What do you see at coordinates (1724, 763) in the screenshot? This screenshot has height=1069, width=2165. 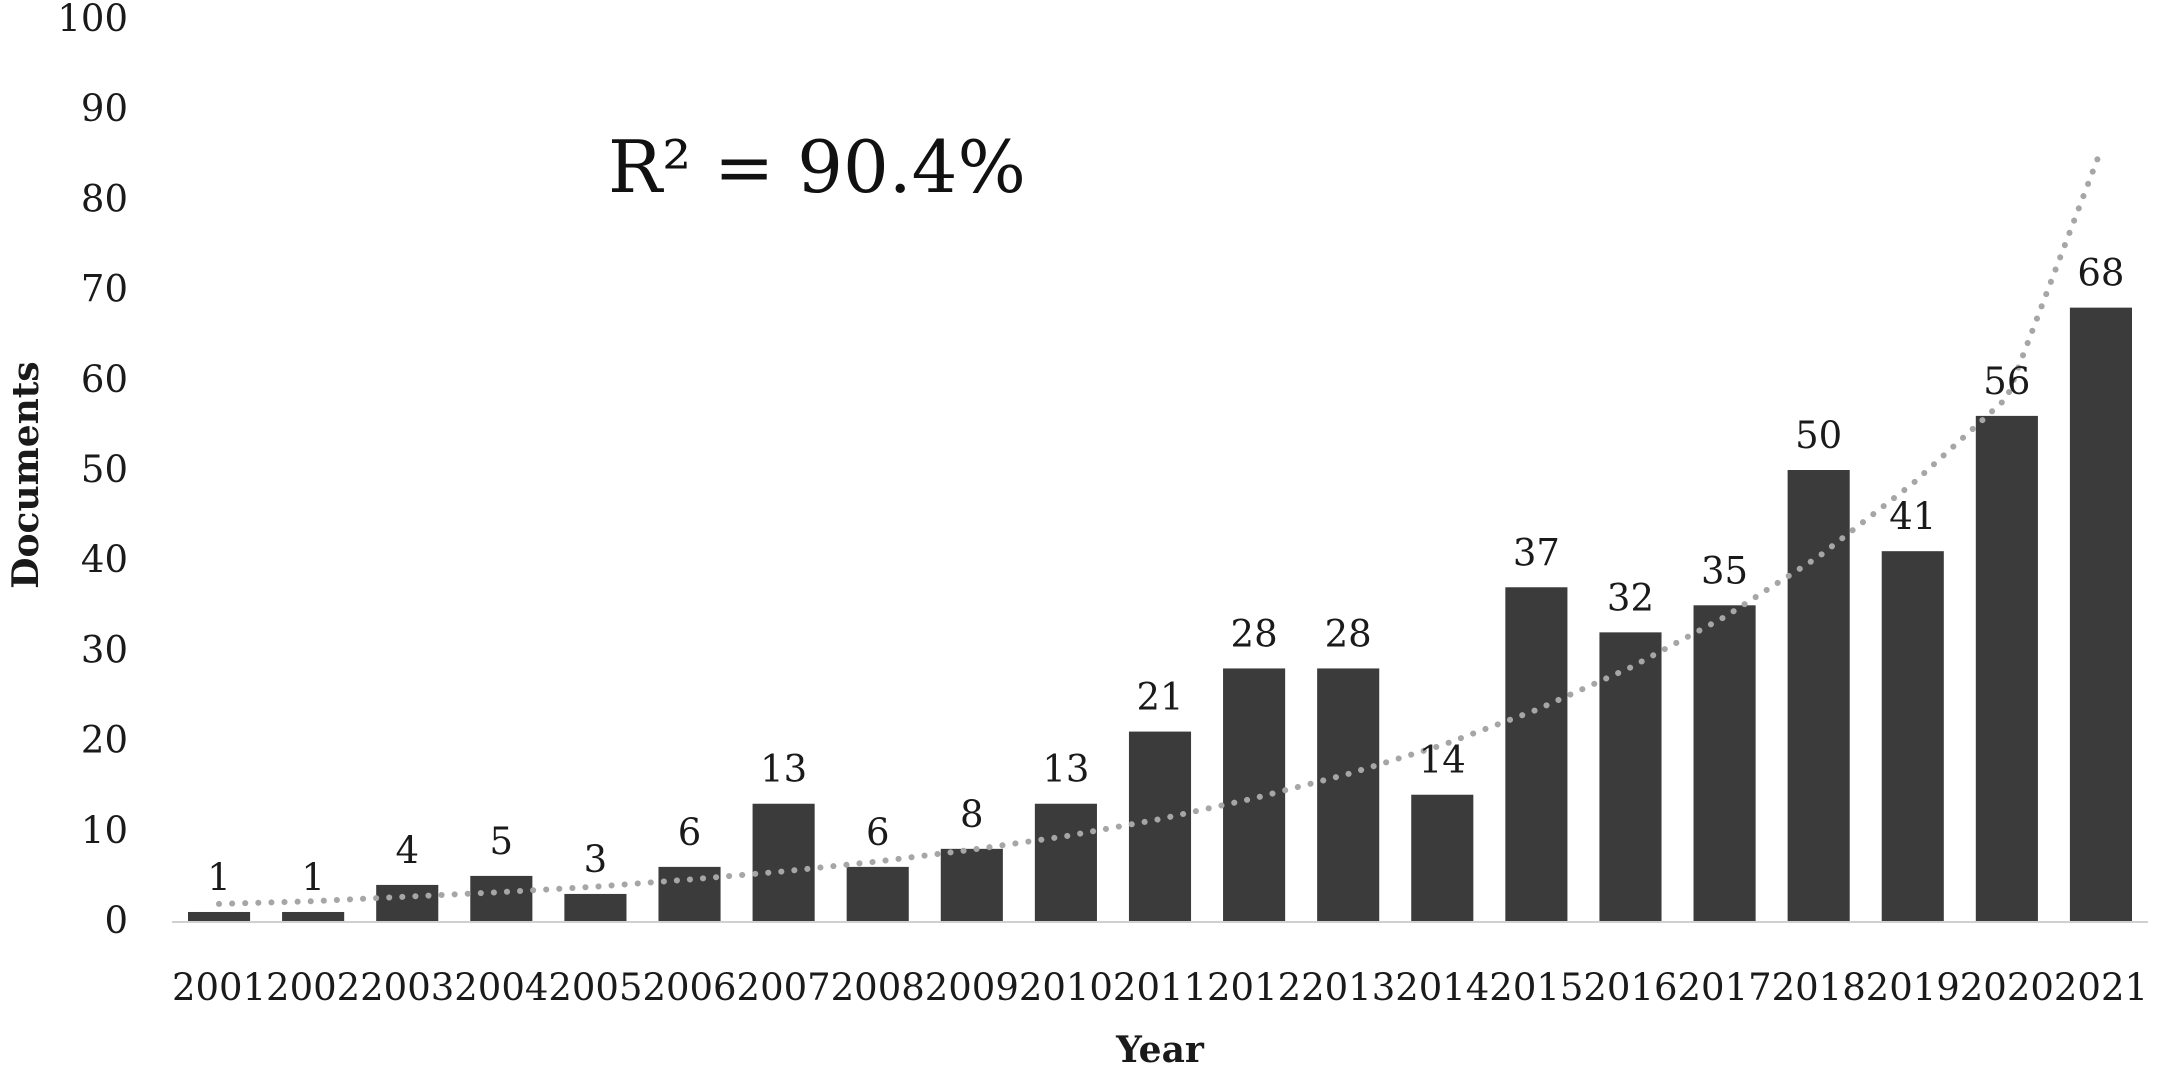 I see `bar-2017` at bounding box center [1724, 763].